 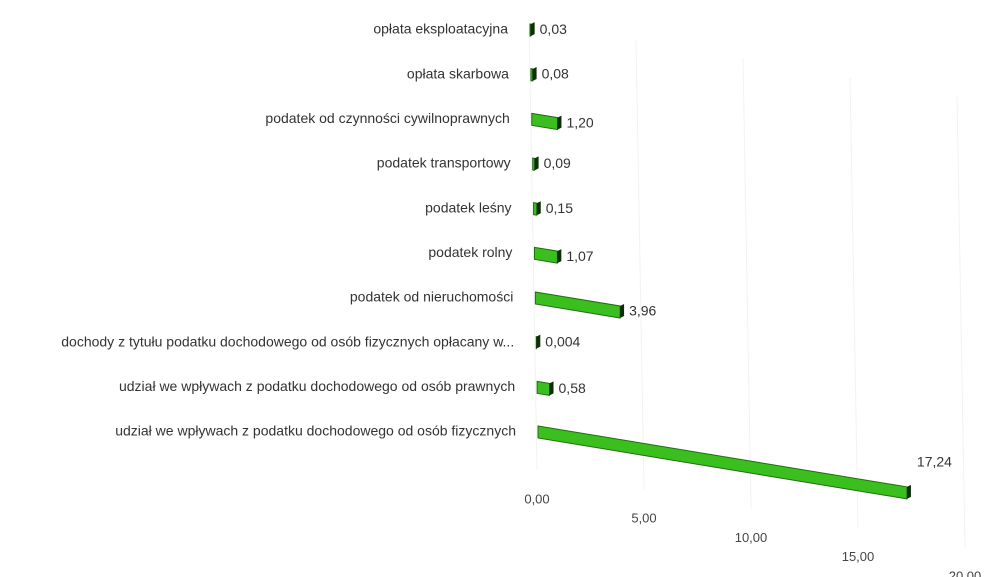 What do you see at coordinates (431, 297) in the screenshot?
I see `category-label: podatek od nieruchomości` at bounding box center [431, 297].